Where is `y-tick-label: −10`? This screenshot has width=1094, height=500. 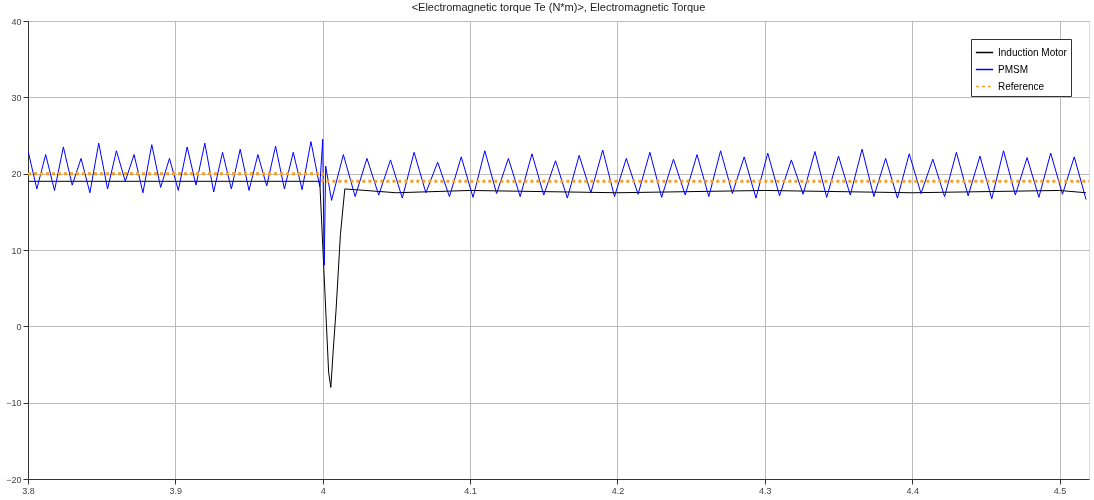 y-tick-label: −10 is located at coordinates (14, 403).